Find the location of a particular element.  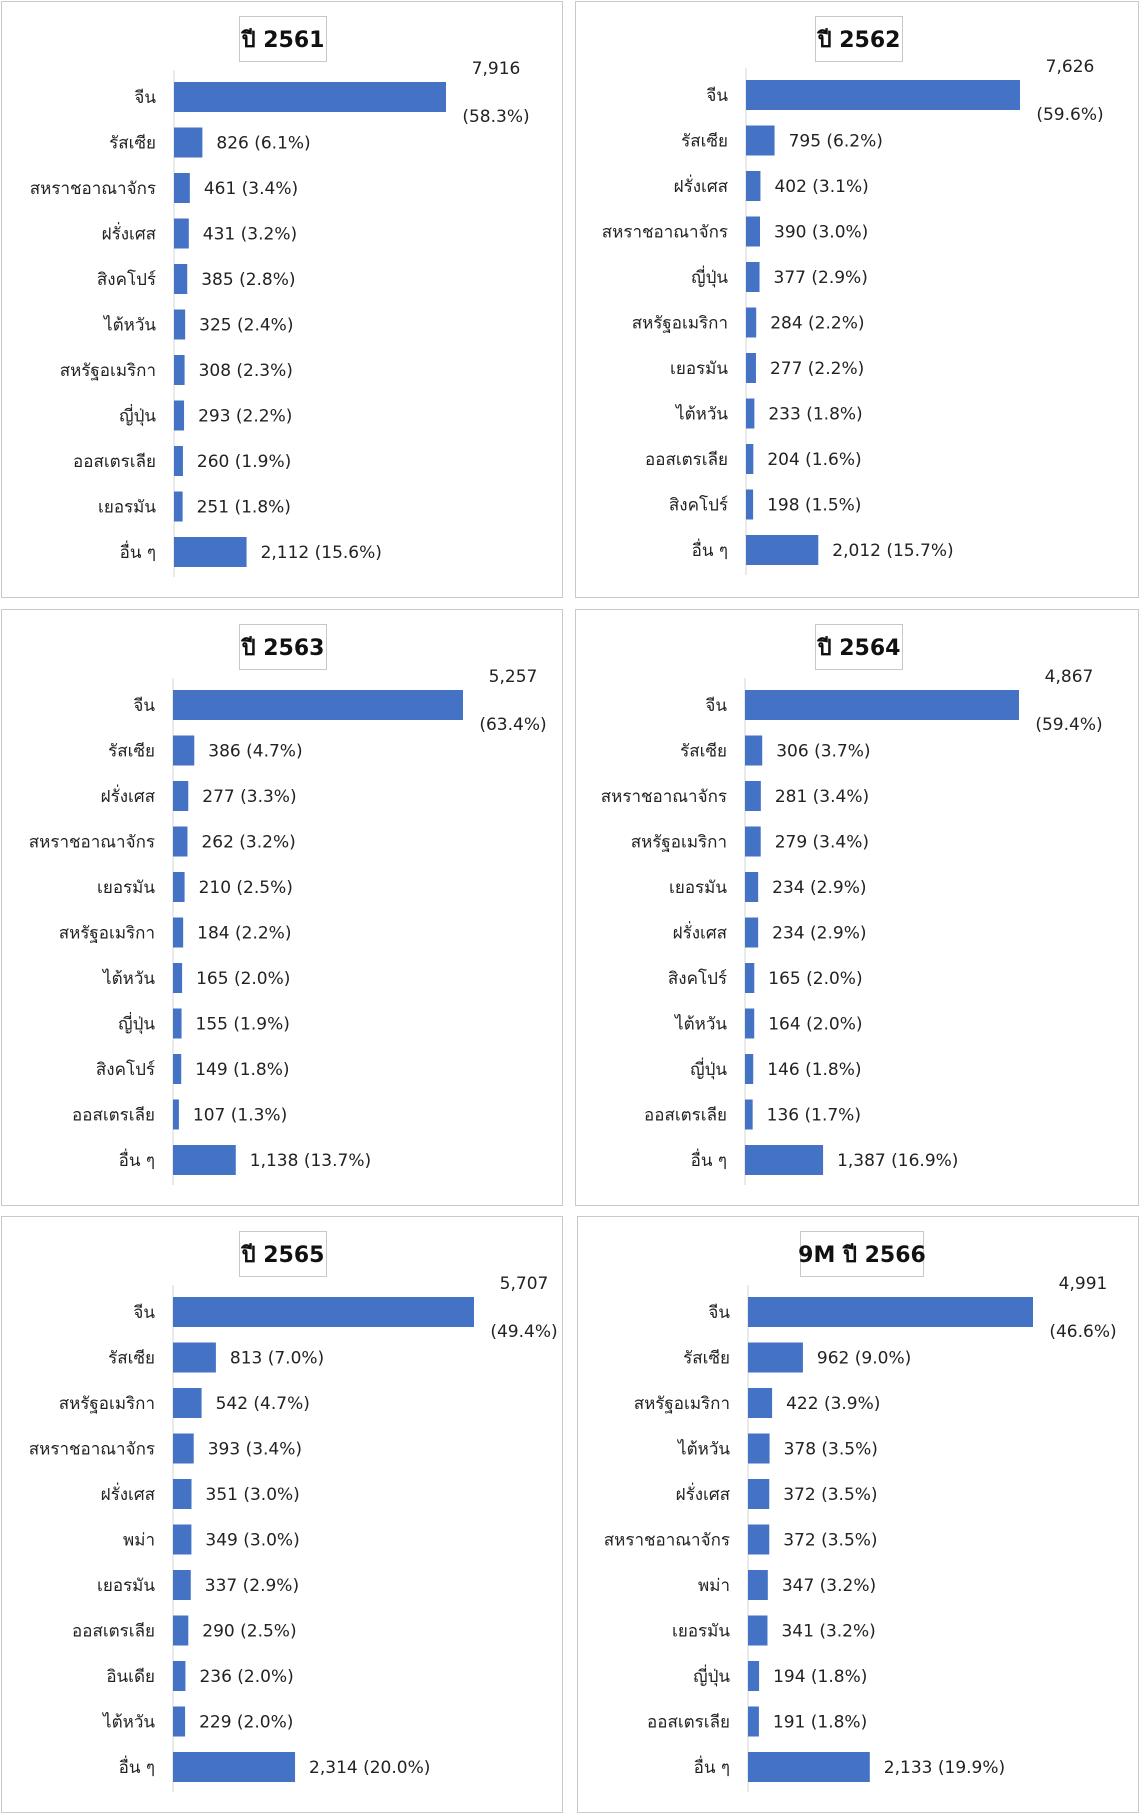

data-label: 293 (2.2%) is located at coordinates (245, 417).